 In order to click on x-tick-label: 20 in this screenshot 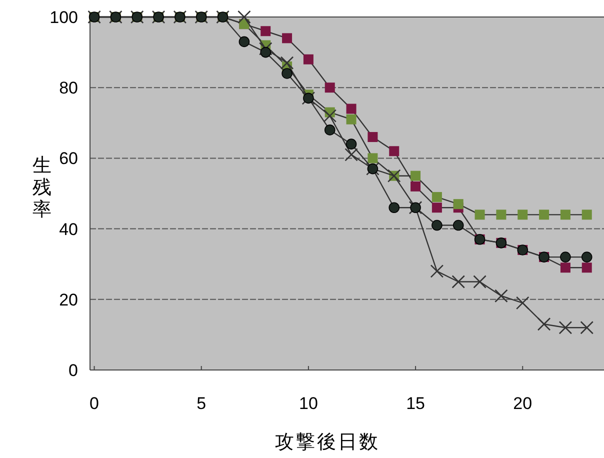, I will do `click(522, 403)`.